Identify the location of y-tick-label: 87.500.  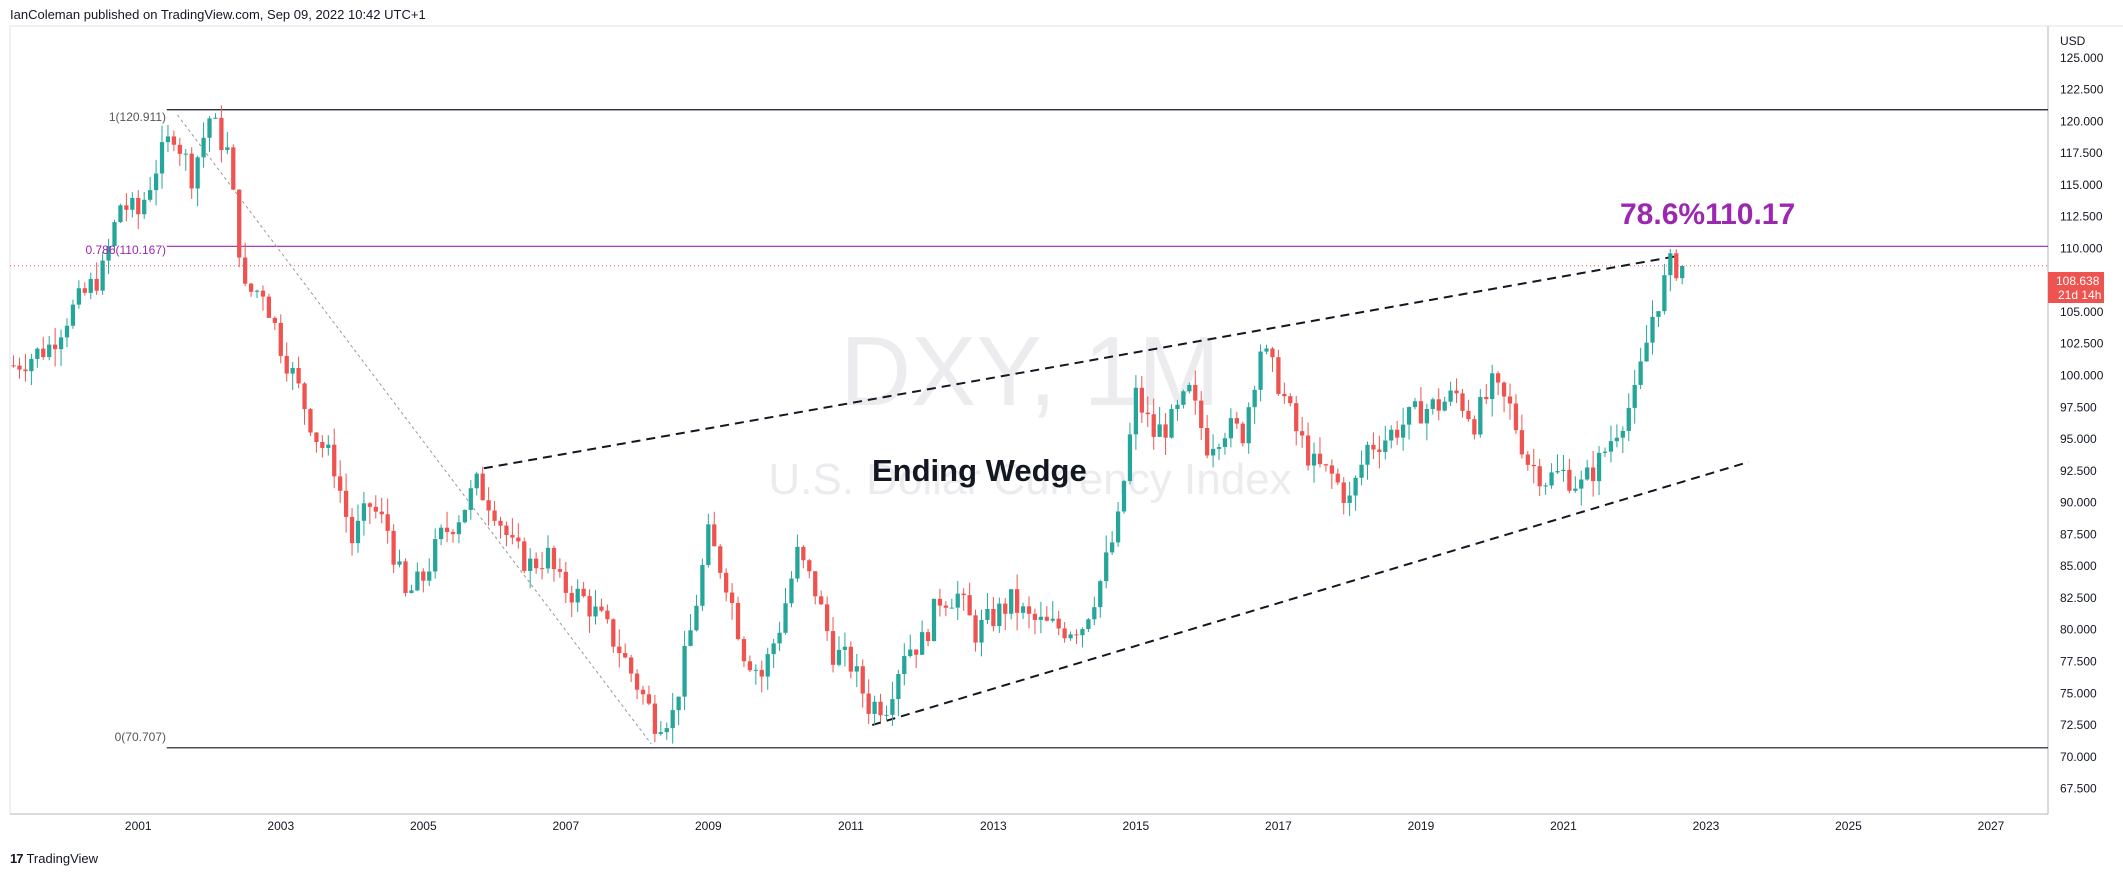
(2078, 534).